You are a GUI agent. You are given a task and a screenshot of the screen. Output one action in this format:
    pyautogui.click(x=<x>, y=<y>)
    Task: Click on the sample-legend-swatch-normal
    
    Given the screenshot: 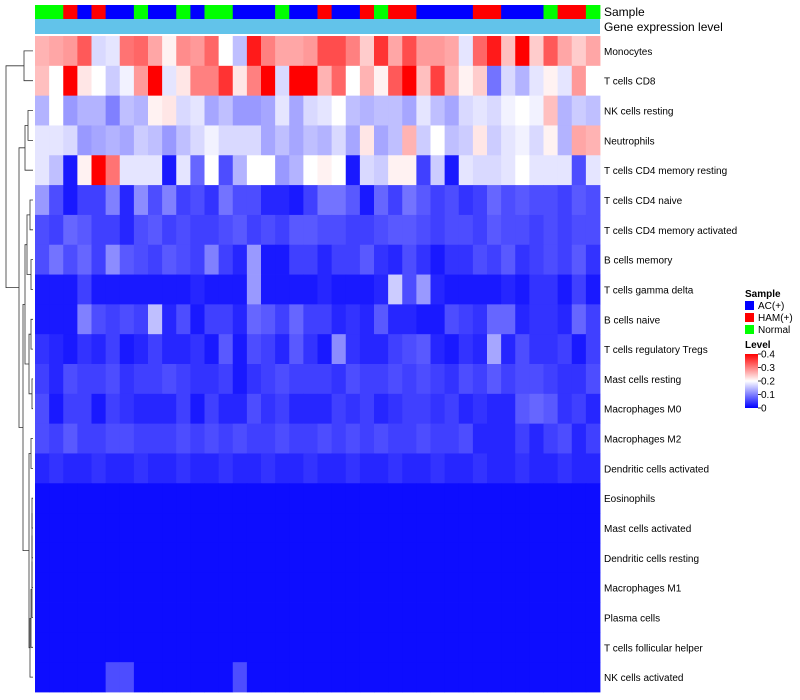 What is the action you would take?
    pyautogui.click(x=749, y=329)
    